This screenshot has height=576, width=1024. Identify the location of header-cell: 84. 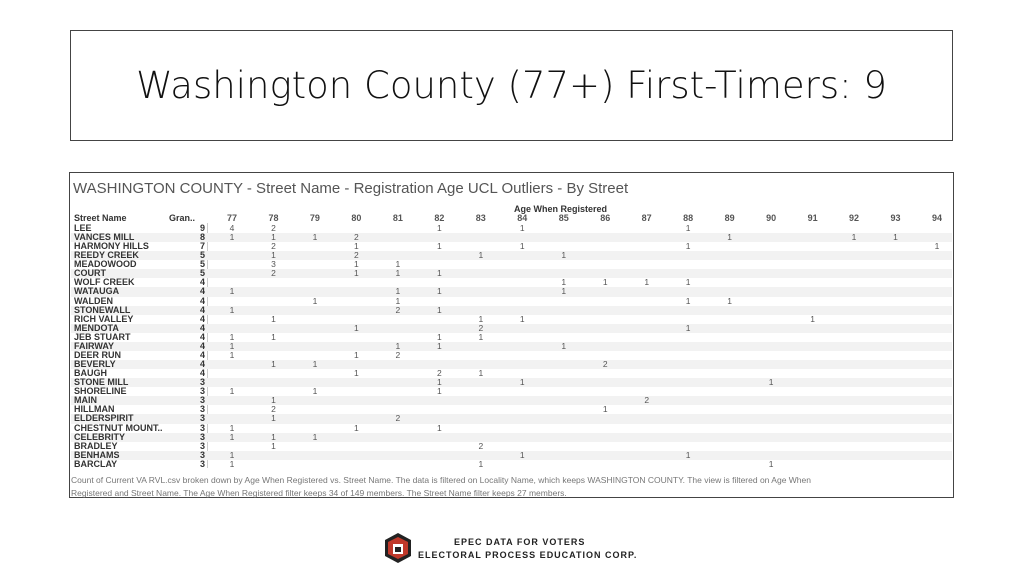
(522, 218).